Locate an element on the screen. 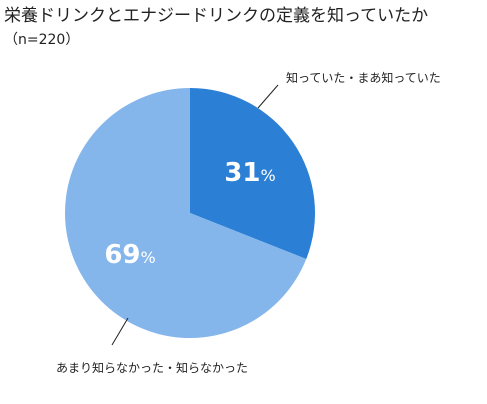 Image resolution: width=487 pixels, height=404 pixels. chart-title: 栄養ドリンクとエナジードリンクの定義を知っていたか is located at coordinates (216, 16).